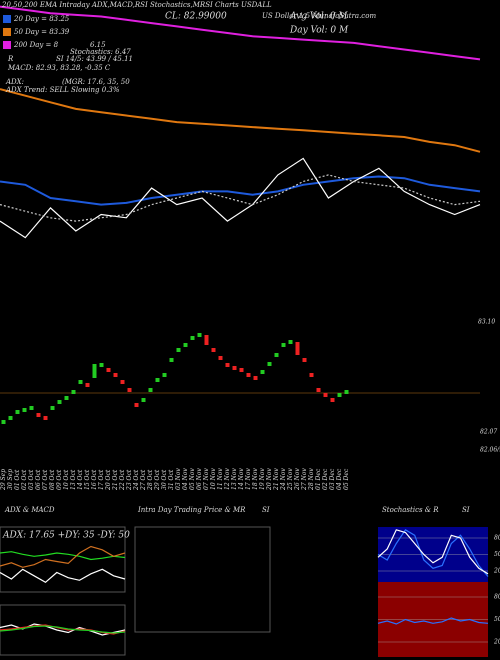 The height and width of the screenshot is (660, 500). I want to click on x-tick-label: 03 Nov, so click(178, 479).